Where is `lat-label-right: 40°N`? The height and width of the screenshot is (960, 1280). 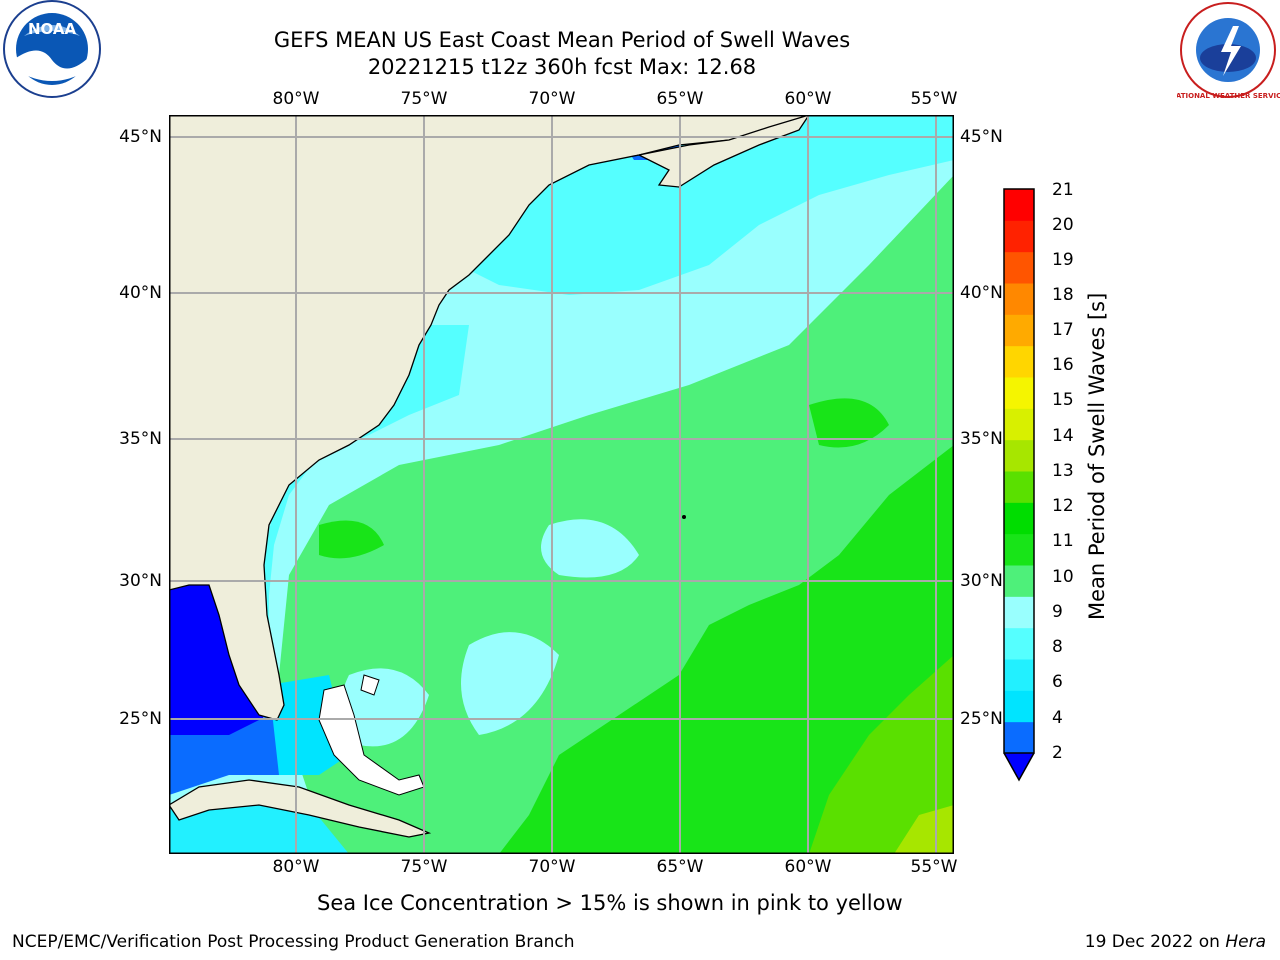
lat-label-right: 40°N is located at coordinates (981, 293).